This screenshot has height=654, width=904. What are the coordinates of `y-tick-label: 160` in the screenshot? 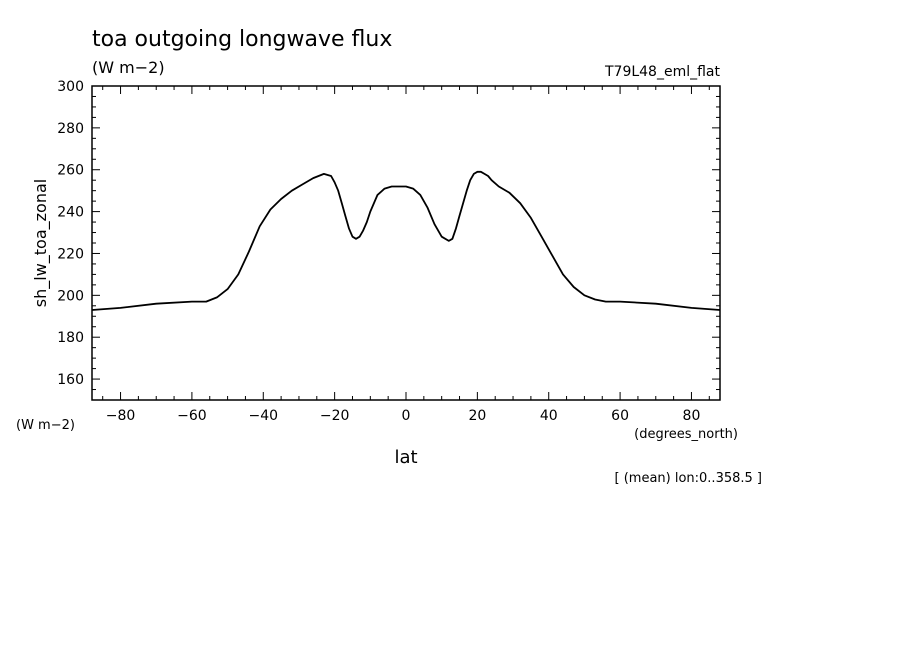 It's located at (70, 380).